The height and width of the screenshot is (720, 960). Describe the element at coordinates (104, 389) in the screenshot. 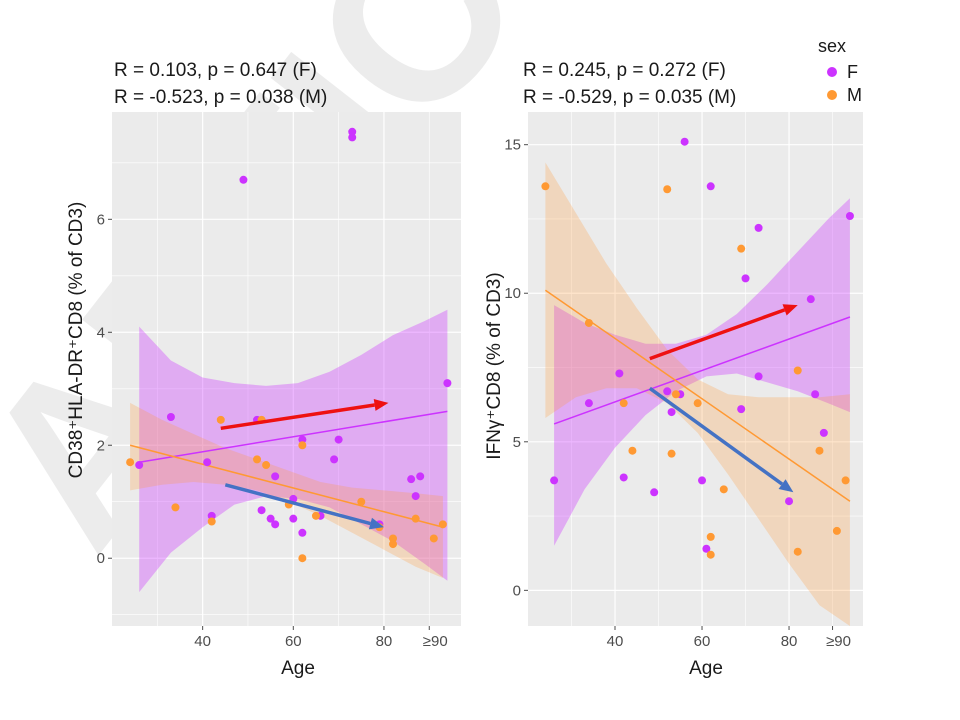

I see `left-y-ticks: 0 2 4 6` at that location.